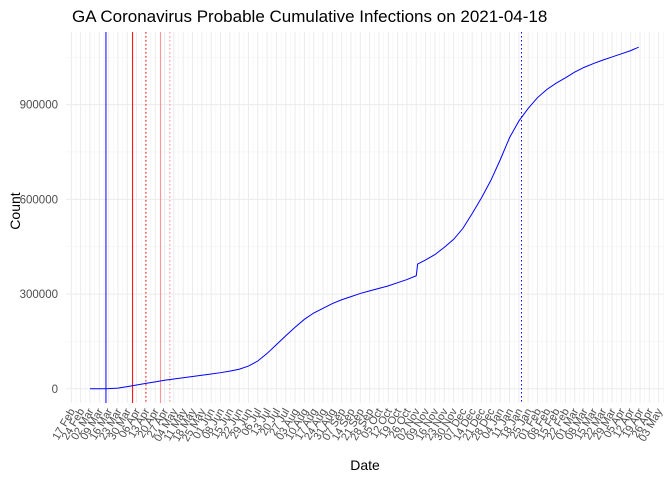 Image resolution: width=672 pixels, height=480 pixels. What do you see at coordinates (39, 295) in the screenshot?
I see `y-tick-label: 300000` at bounding box center [39, 295].